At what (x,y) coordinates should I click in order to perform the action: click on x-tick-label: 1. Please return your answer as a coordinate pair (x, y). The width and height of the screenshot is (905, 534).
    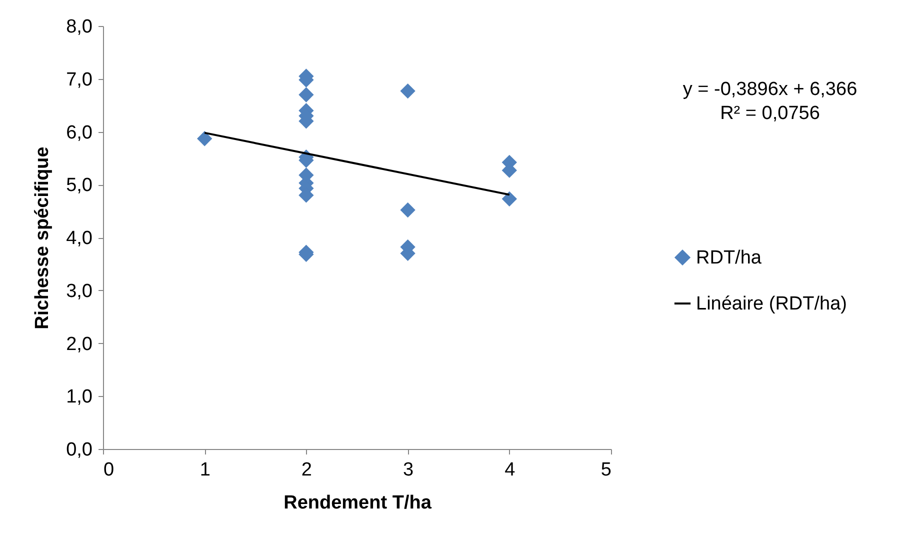
    Looking at the image, I should click on (205, 470).